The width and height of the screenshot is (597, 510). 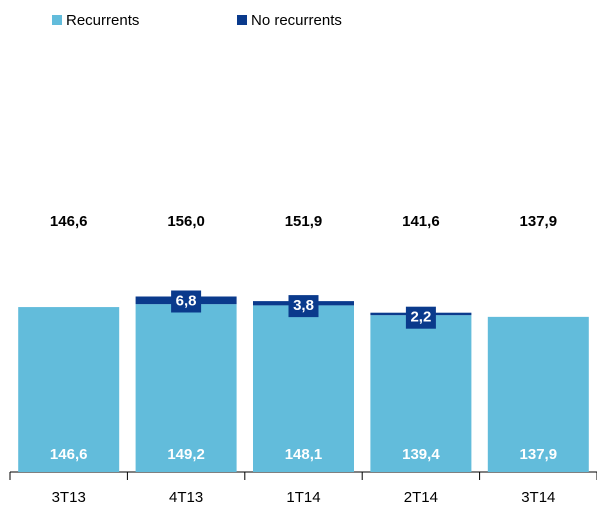 I want to click on bar-label: 146,6, so click(x=69, y=454).